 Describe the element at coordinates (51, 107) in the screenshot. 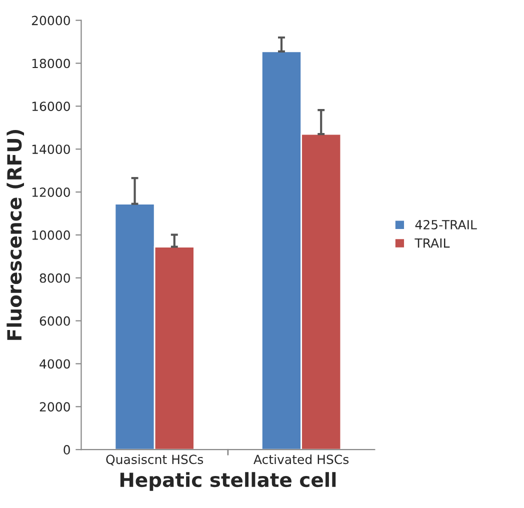

I see `y-tick-label: 16000` at that location.